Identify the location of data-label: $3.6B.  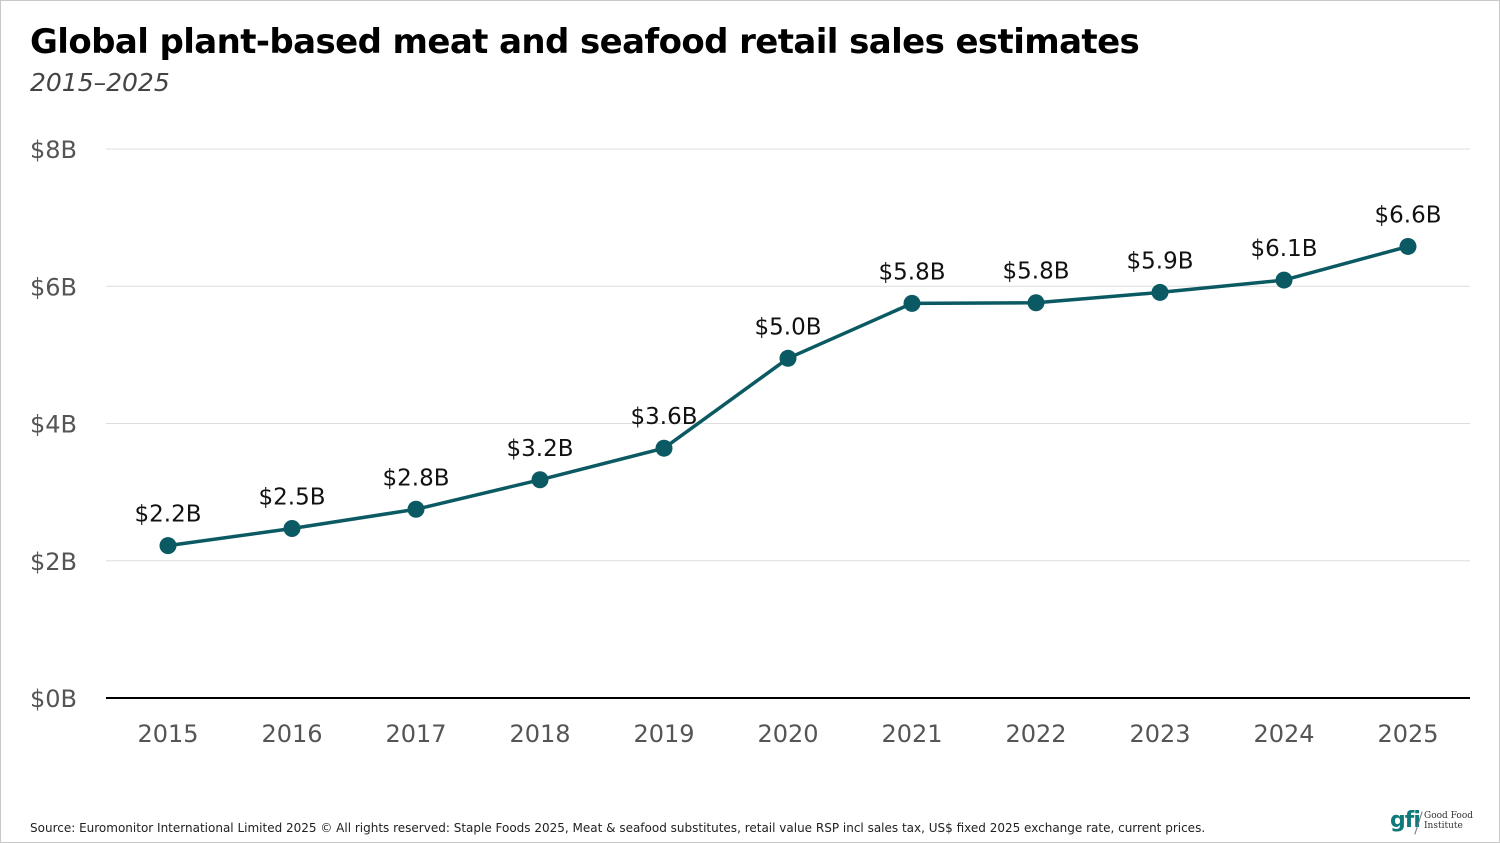
(664, 417).